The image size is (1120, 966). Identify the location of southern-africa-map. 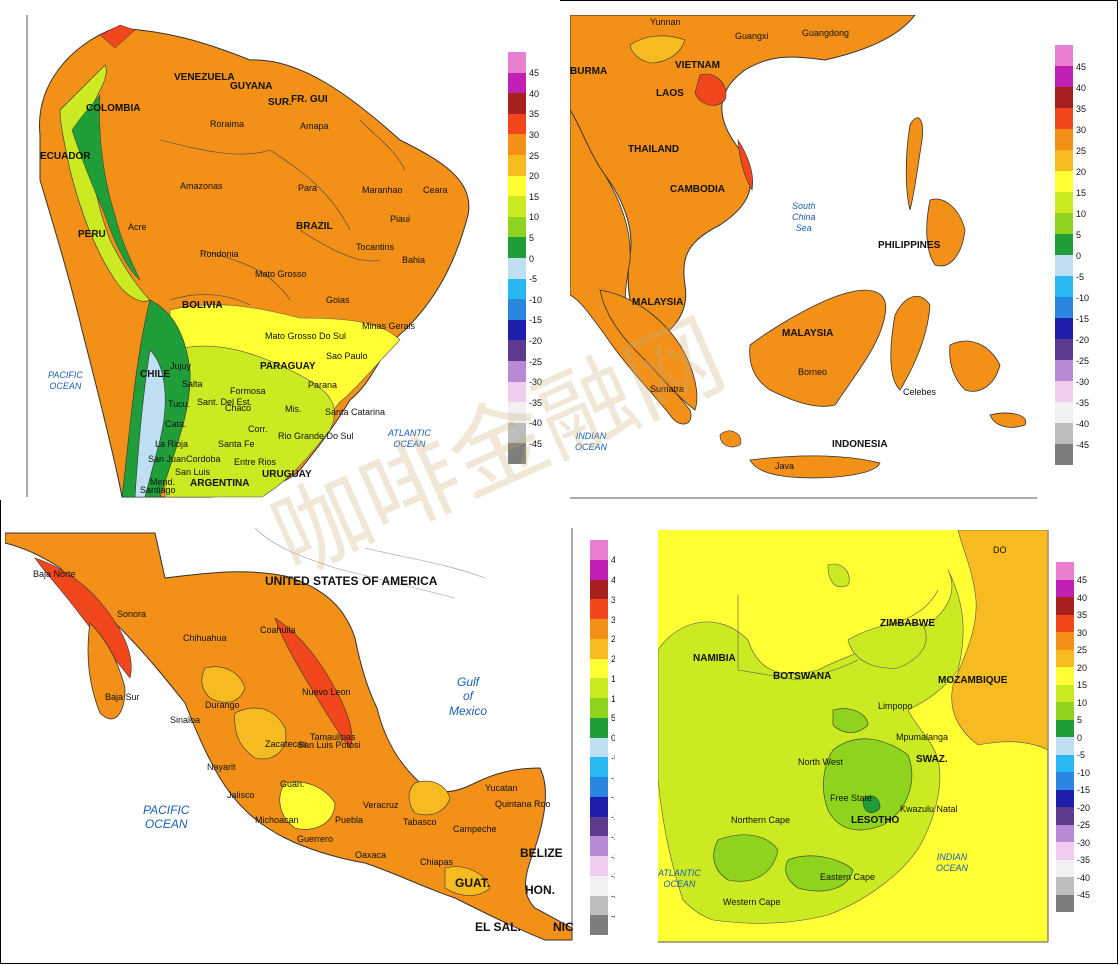
(853, 736).